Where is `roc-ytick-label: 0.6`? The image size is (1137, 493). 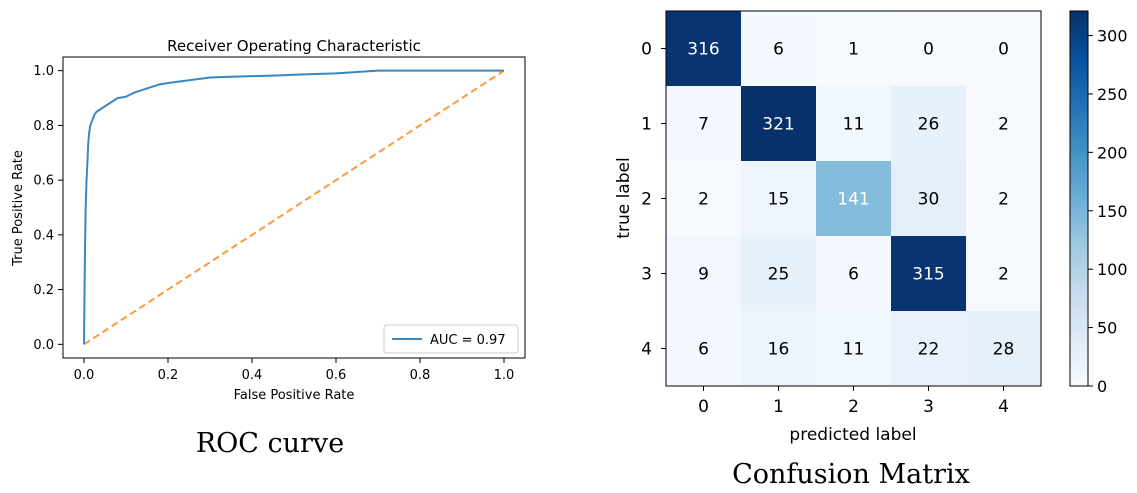 roc-ytick-label: 0.6 is located at coordinates (43, 181).